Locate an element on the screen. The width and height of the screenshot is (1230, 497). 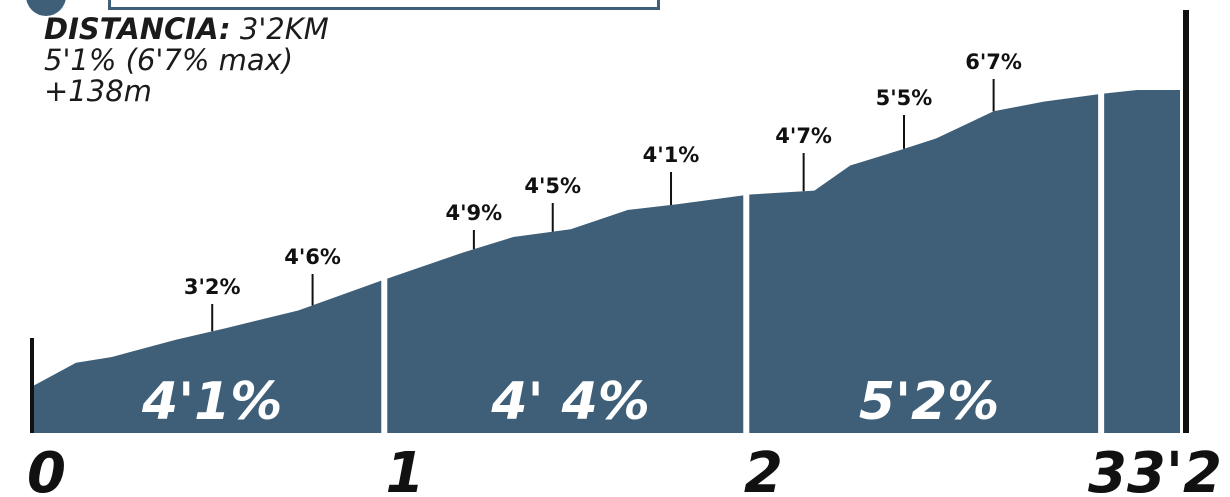
x-tick-label-2: 1 is located at coordinates (404, 469).